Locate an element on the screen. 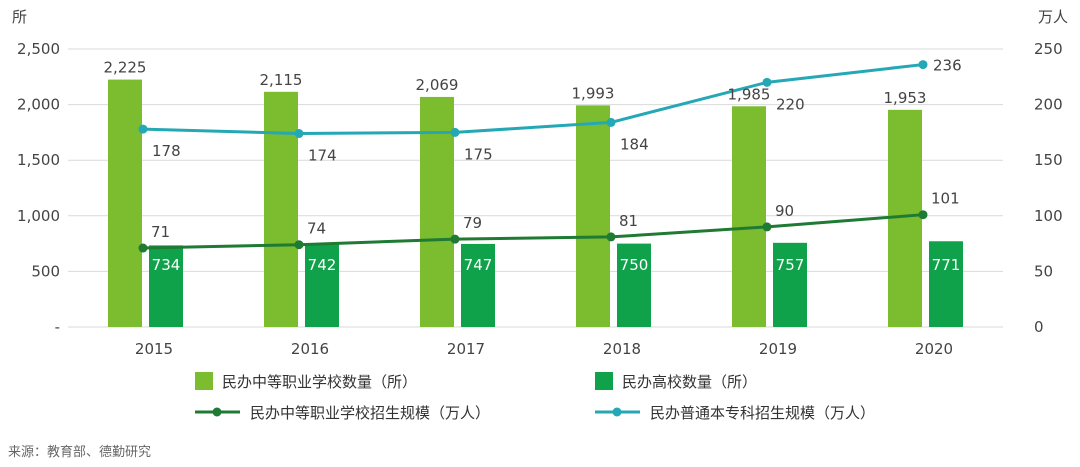 The width and height of the screenshot is (1080, 467). data-label-undergrad-enrollment: 184 is located at coordinates (634, 144).